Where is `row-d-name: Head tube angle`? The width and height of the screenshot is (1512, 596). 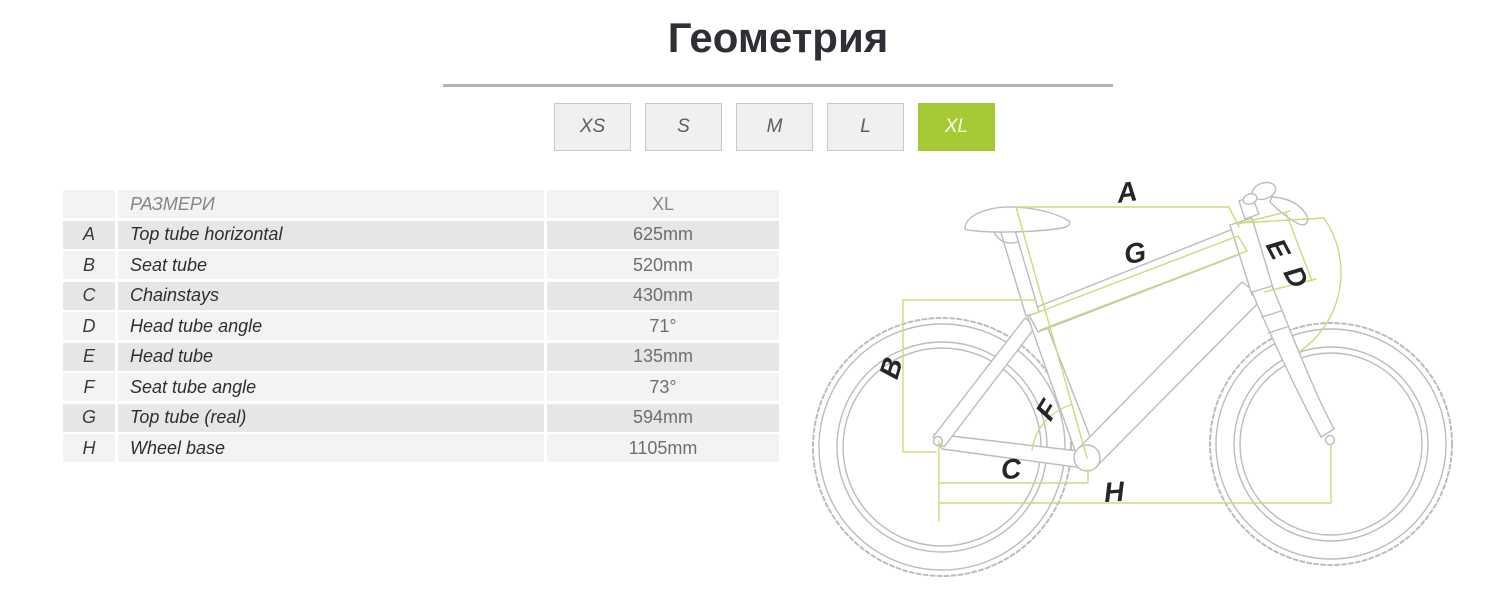 row-d-name: Head tube angle is located at coordinates (331, 326).